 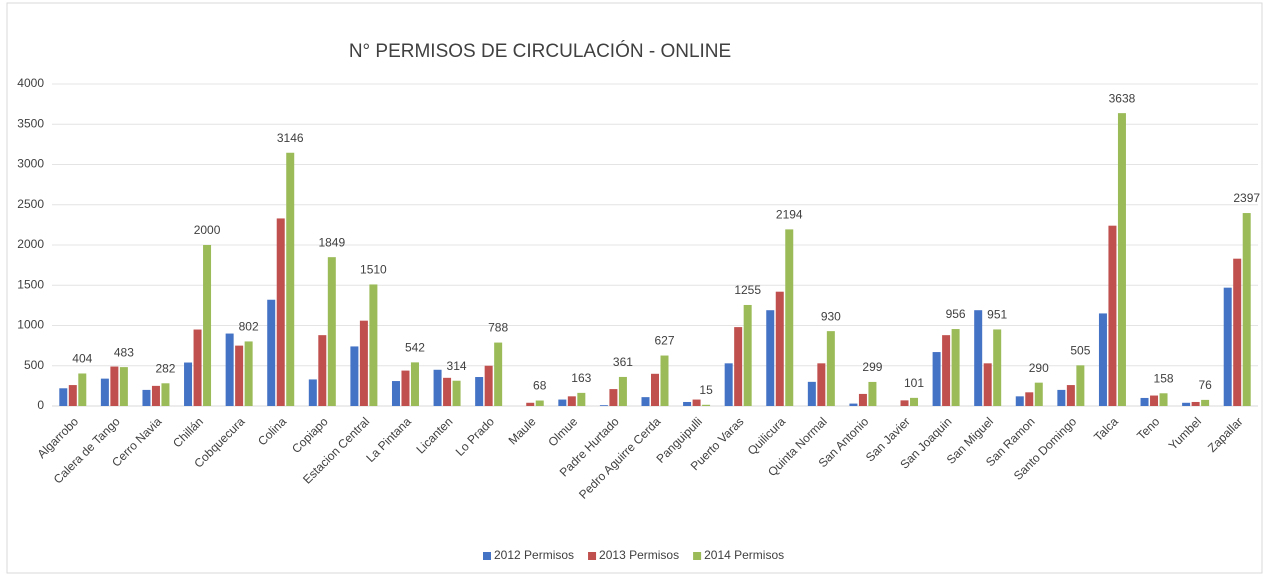 What do you see at coordinates (207, 230) in the screenshot?
I see `data-label: 2000` at bounding box center [207, 230].